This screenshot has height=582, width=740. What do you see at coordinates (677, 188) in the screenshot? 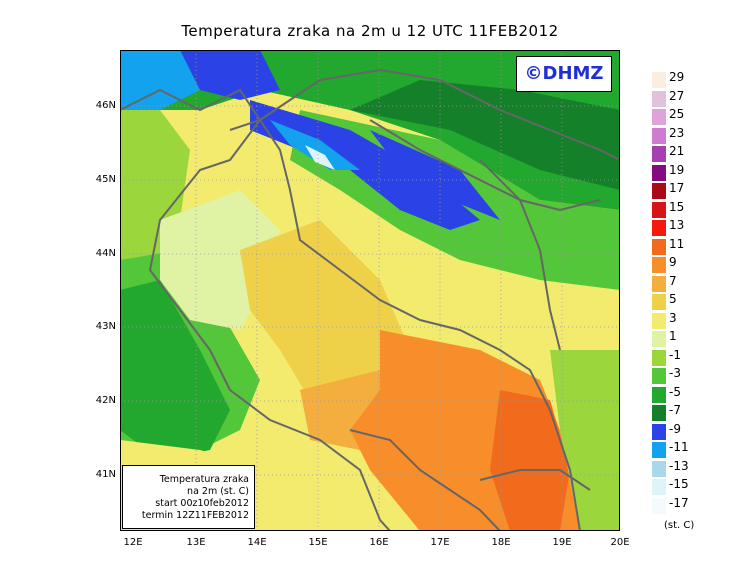
I see `legend-label: 17` at bounding box center [677, 188].